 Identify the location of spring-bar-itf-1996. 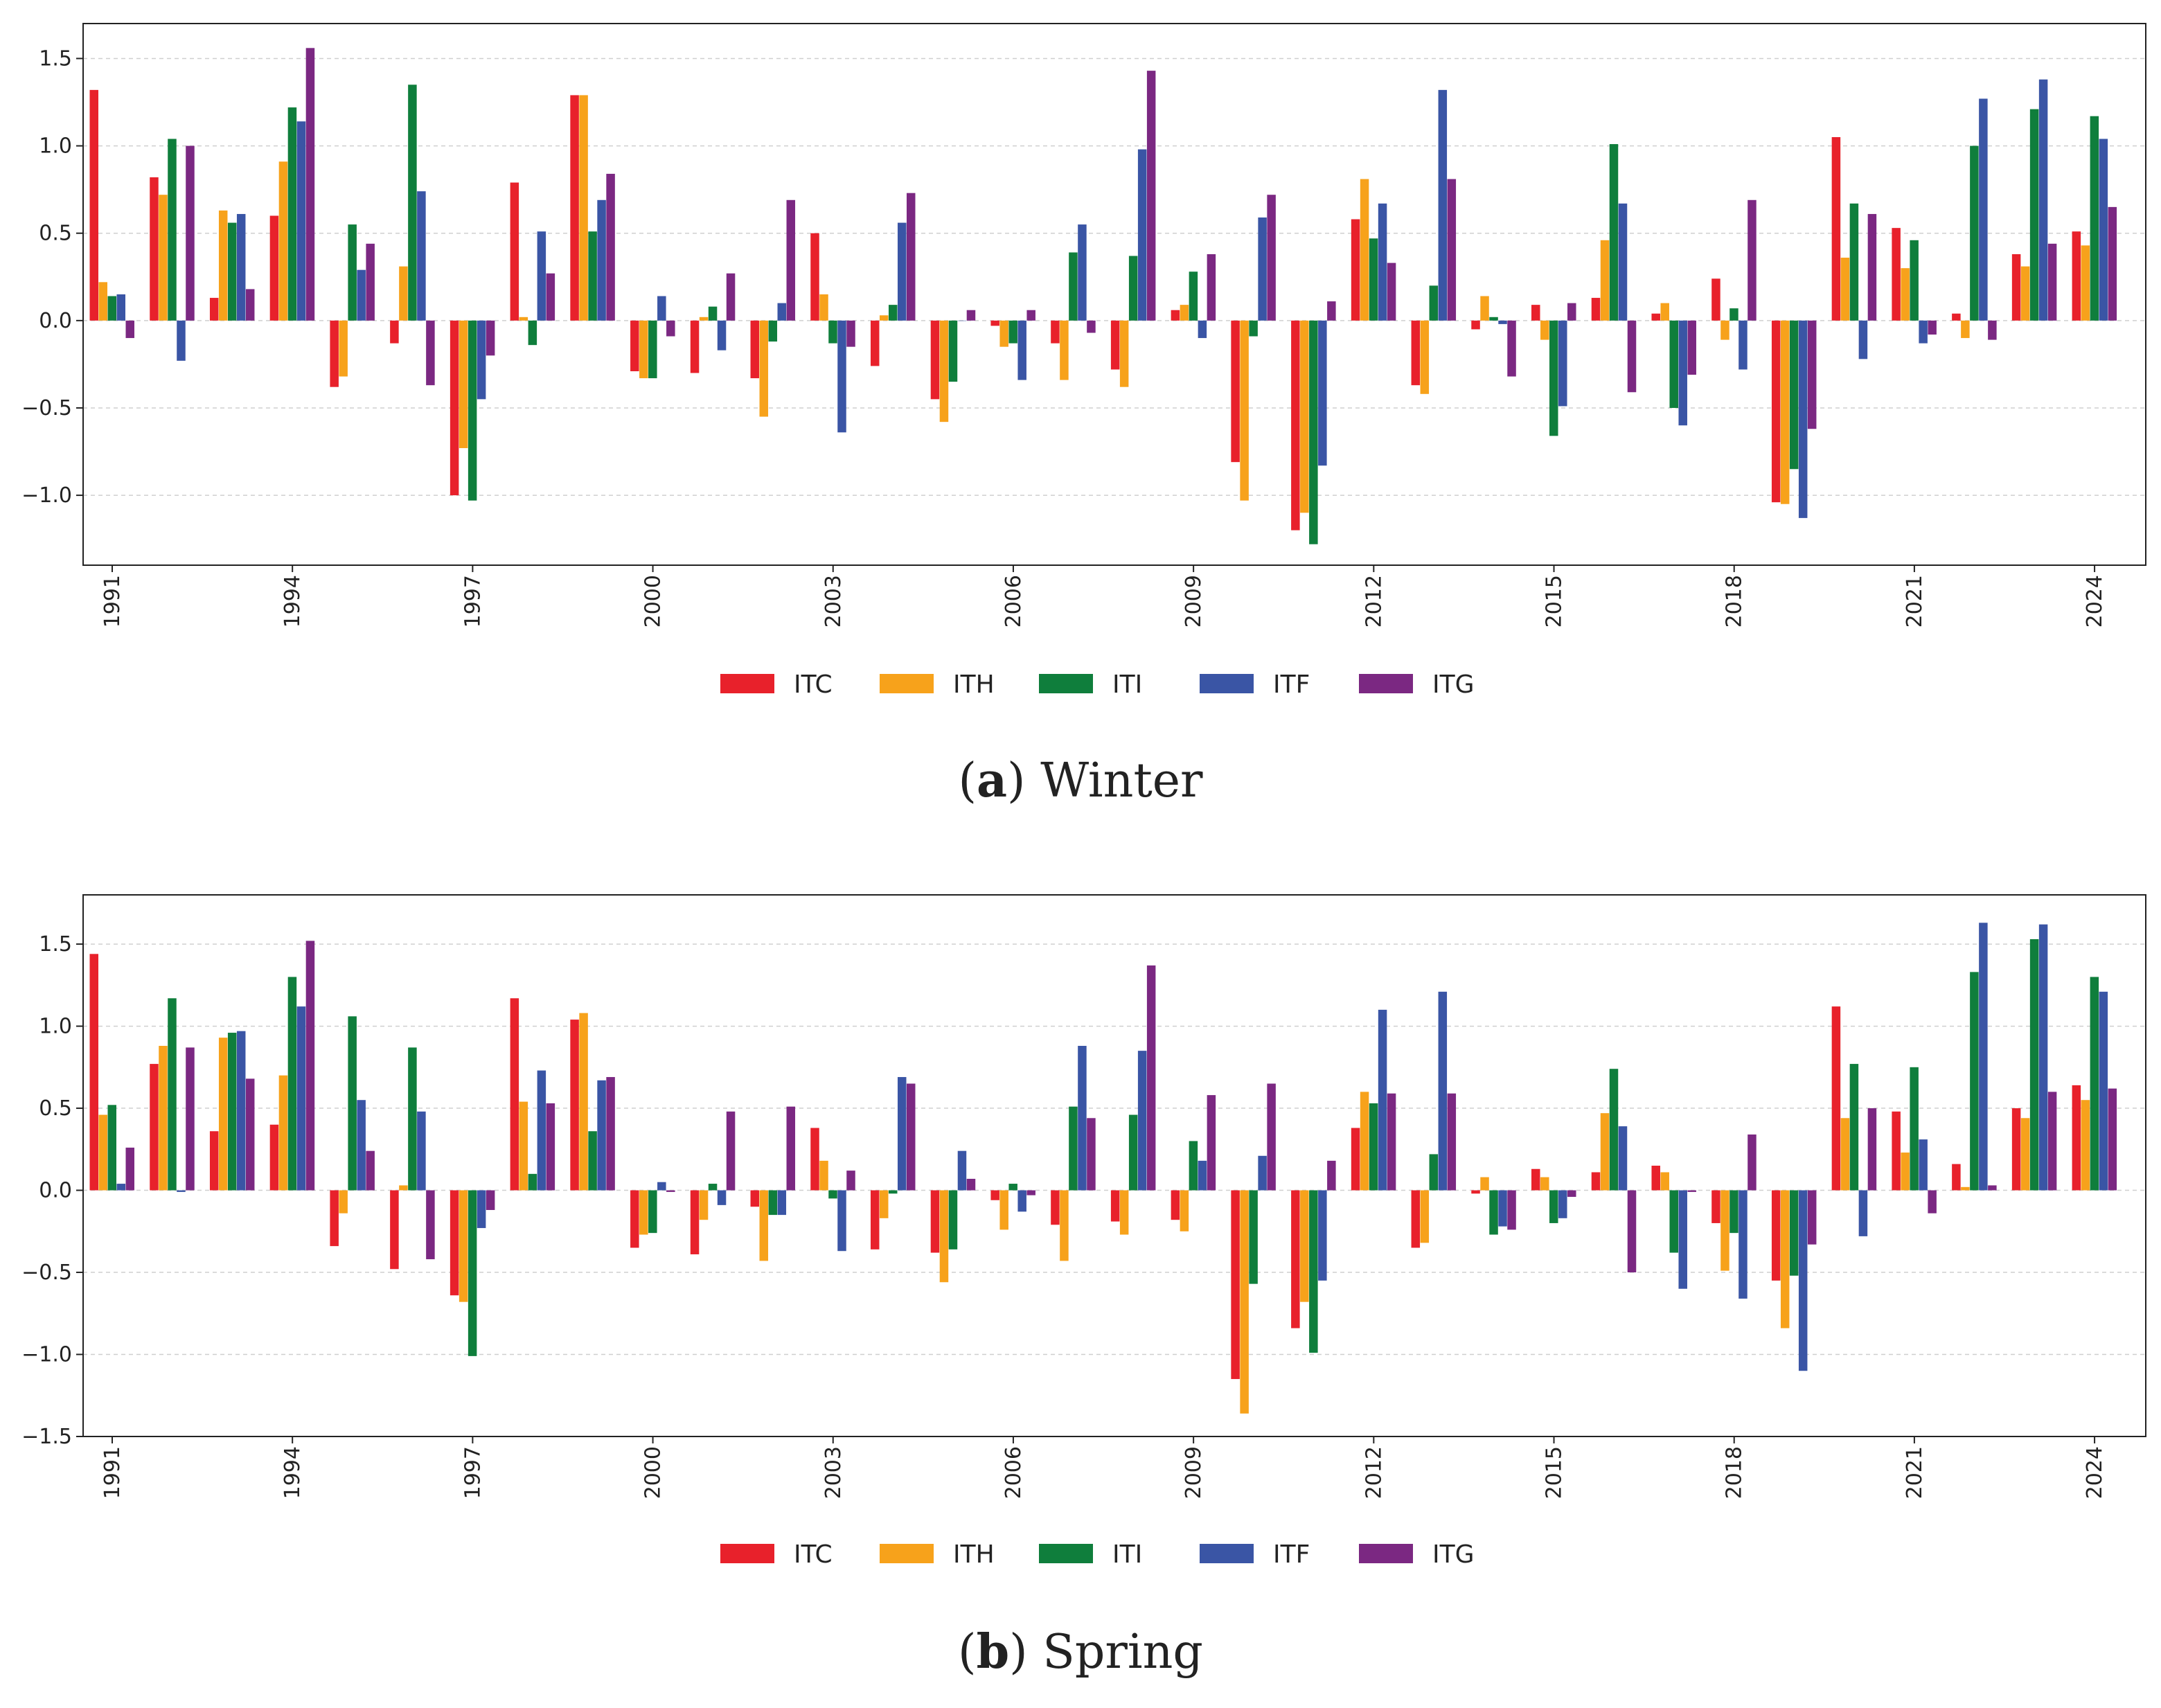
(421, 1151).